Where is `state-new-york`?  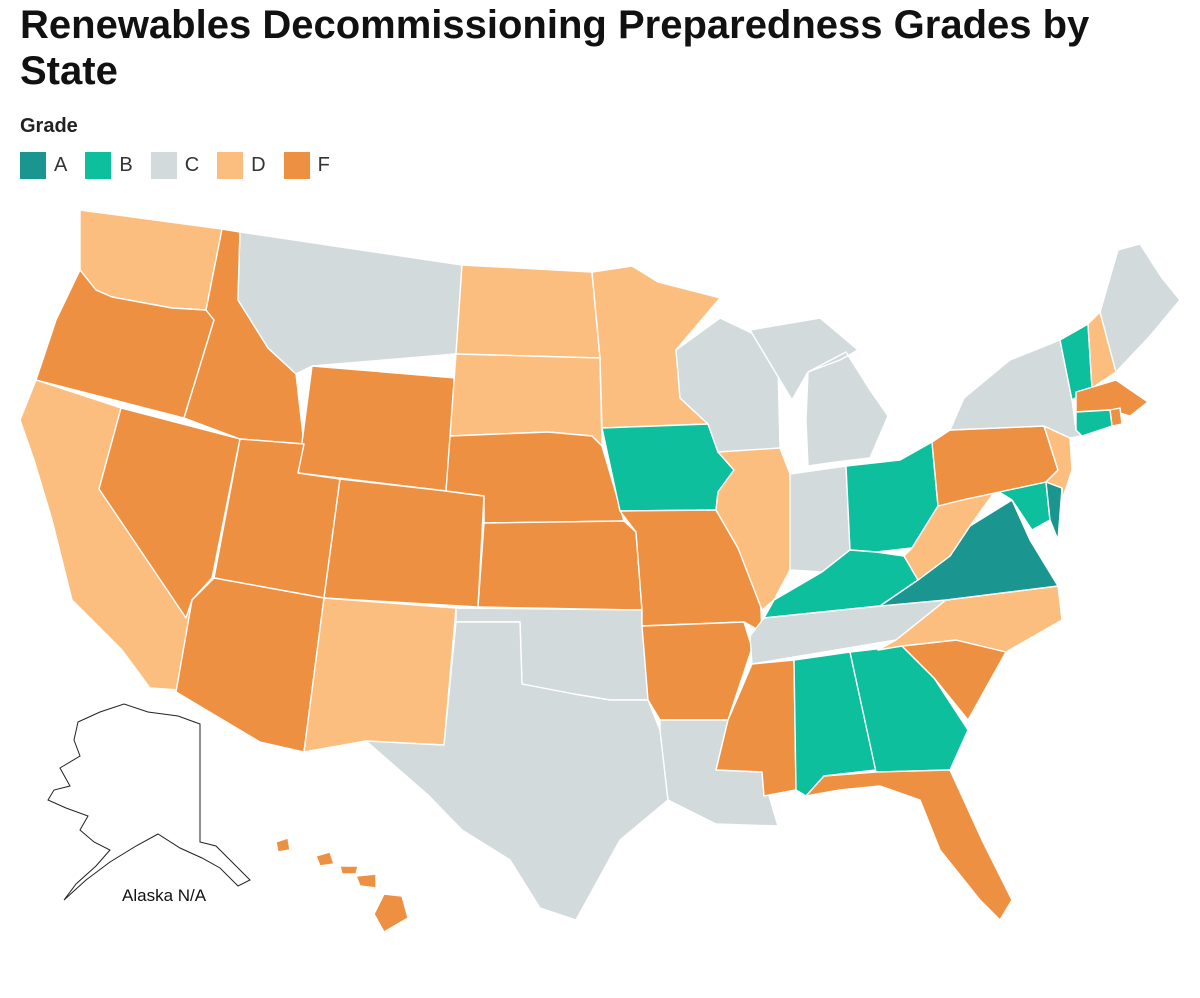 state-new-york is located at coordinates (1020, 389).